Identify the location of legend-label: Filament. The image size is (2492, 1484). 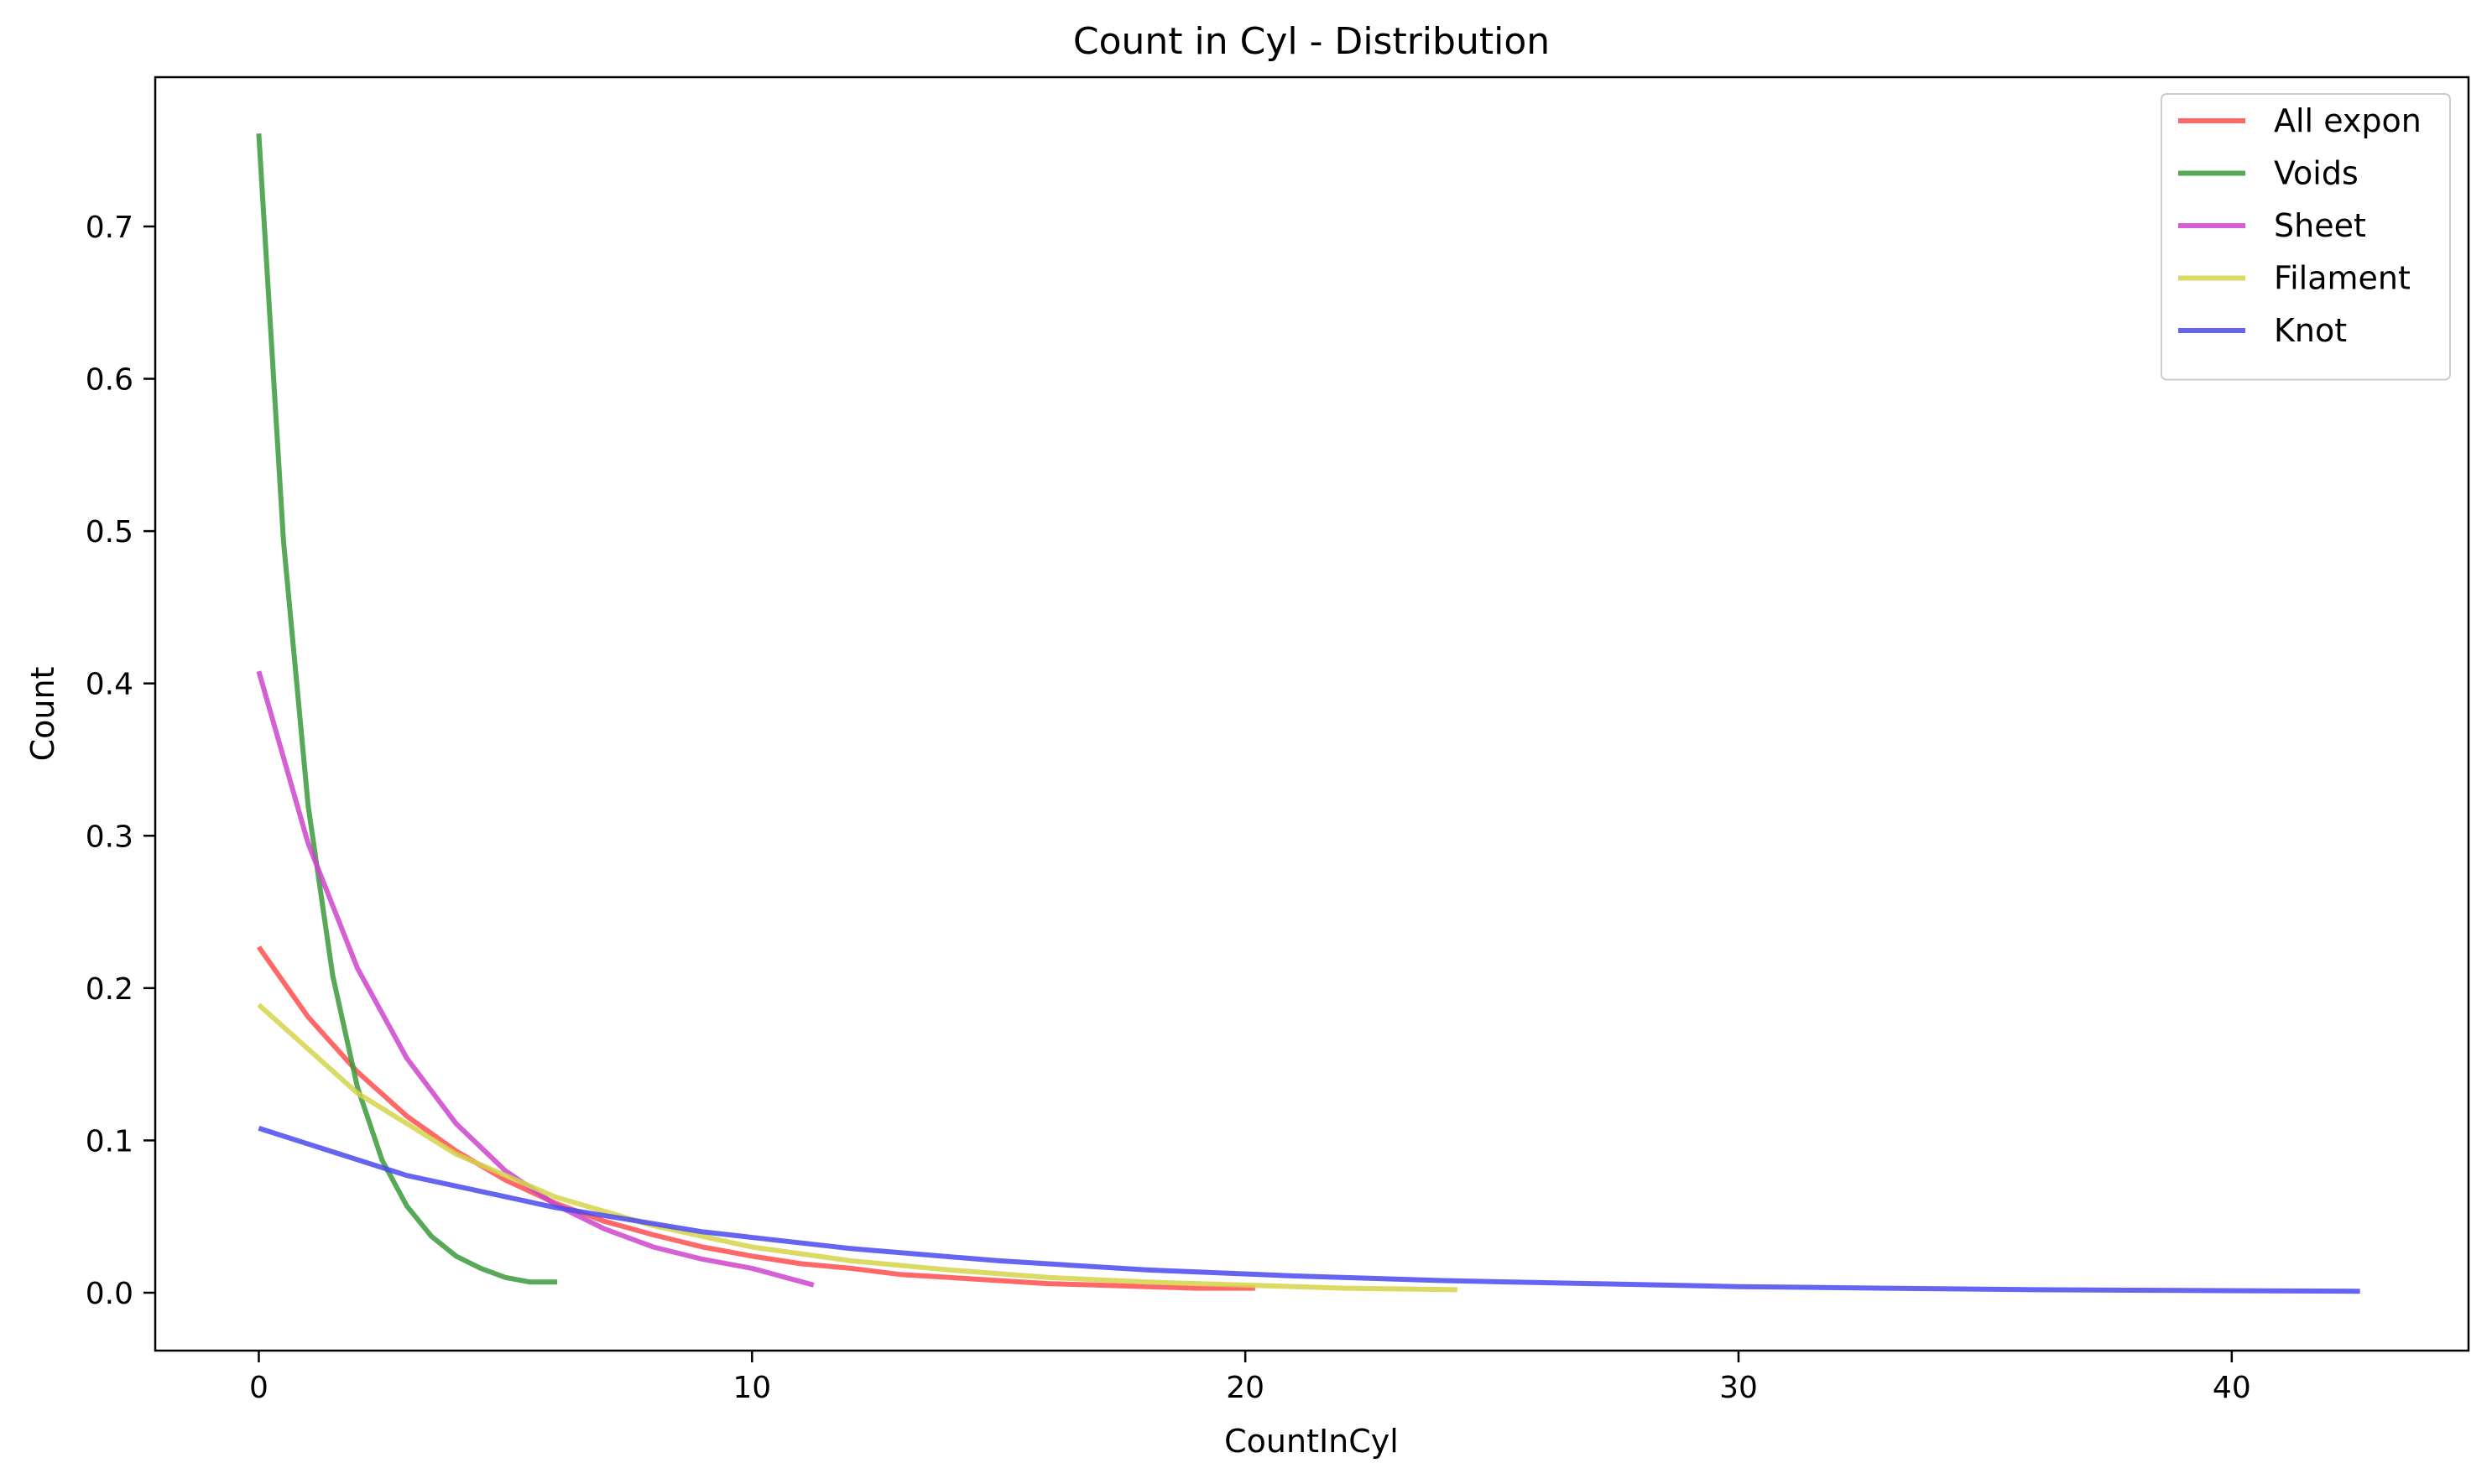
(2342, 278).